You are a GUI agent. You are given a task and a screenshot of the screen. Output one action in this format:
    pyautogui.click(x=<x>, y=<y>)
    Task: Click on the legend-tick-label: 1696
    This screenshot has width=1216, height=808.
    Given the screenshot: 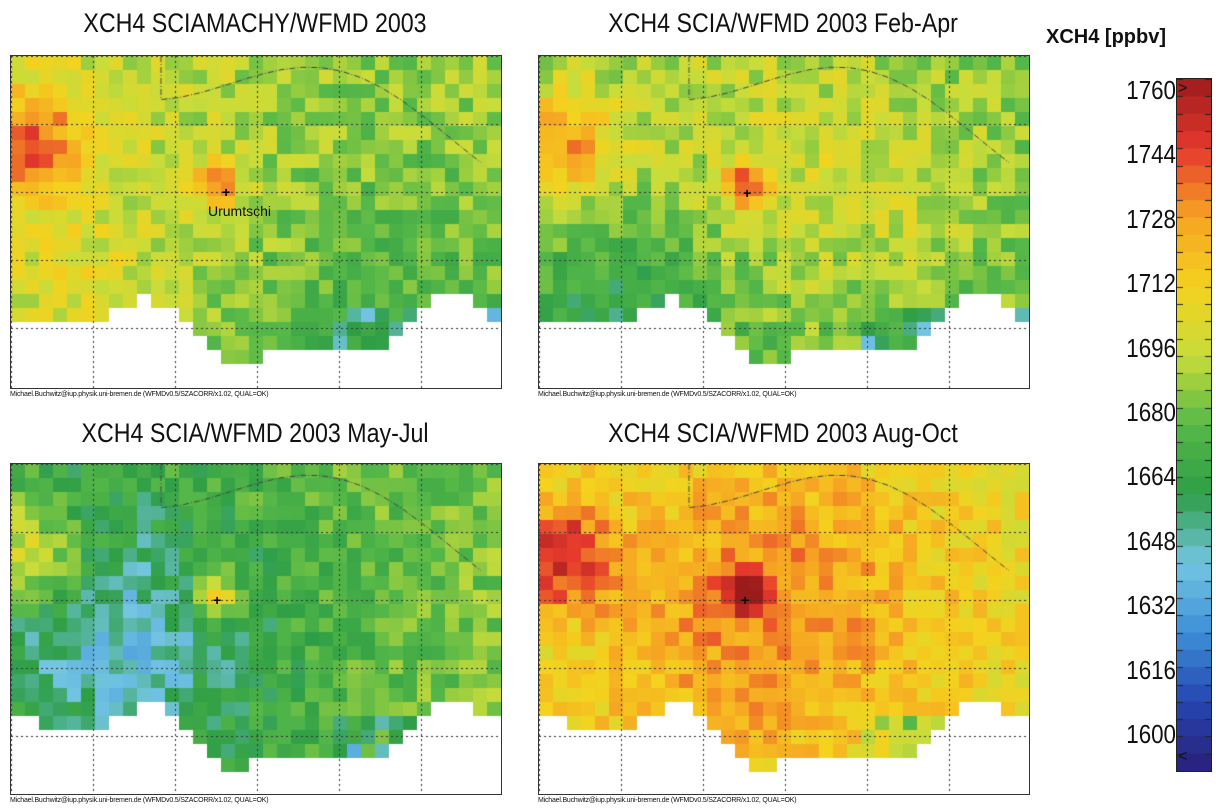 What is the action you would take?
    pyautogui.click(x=1151, y=347)
    